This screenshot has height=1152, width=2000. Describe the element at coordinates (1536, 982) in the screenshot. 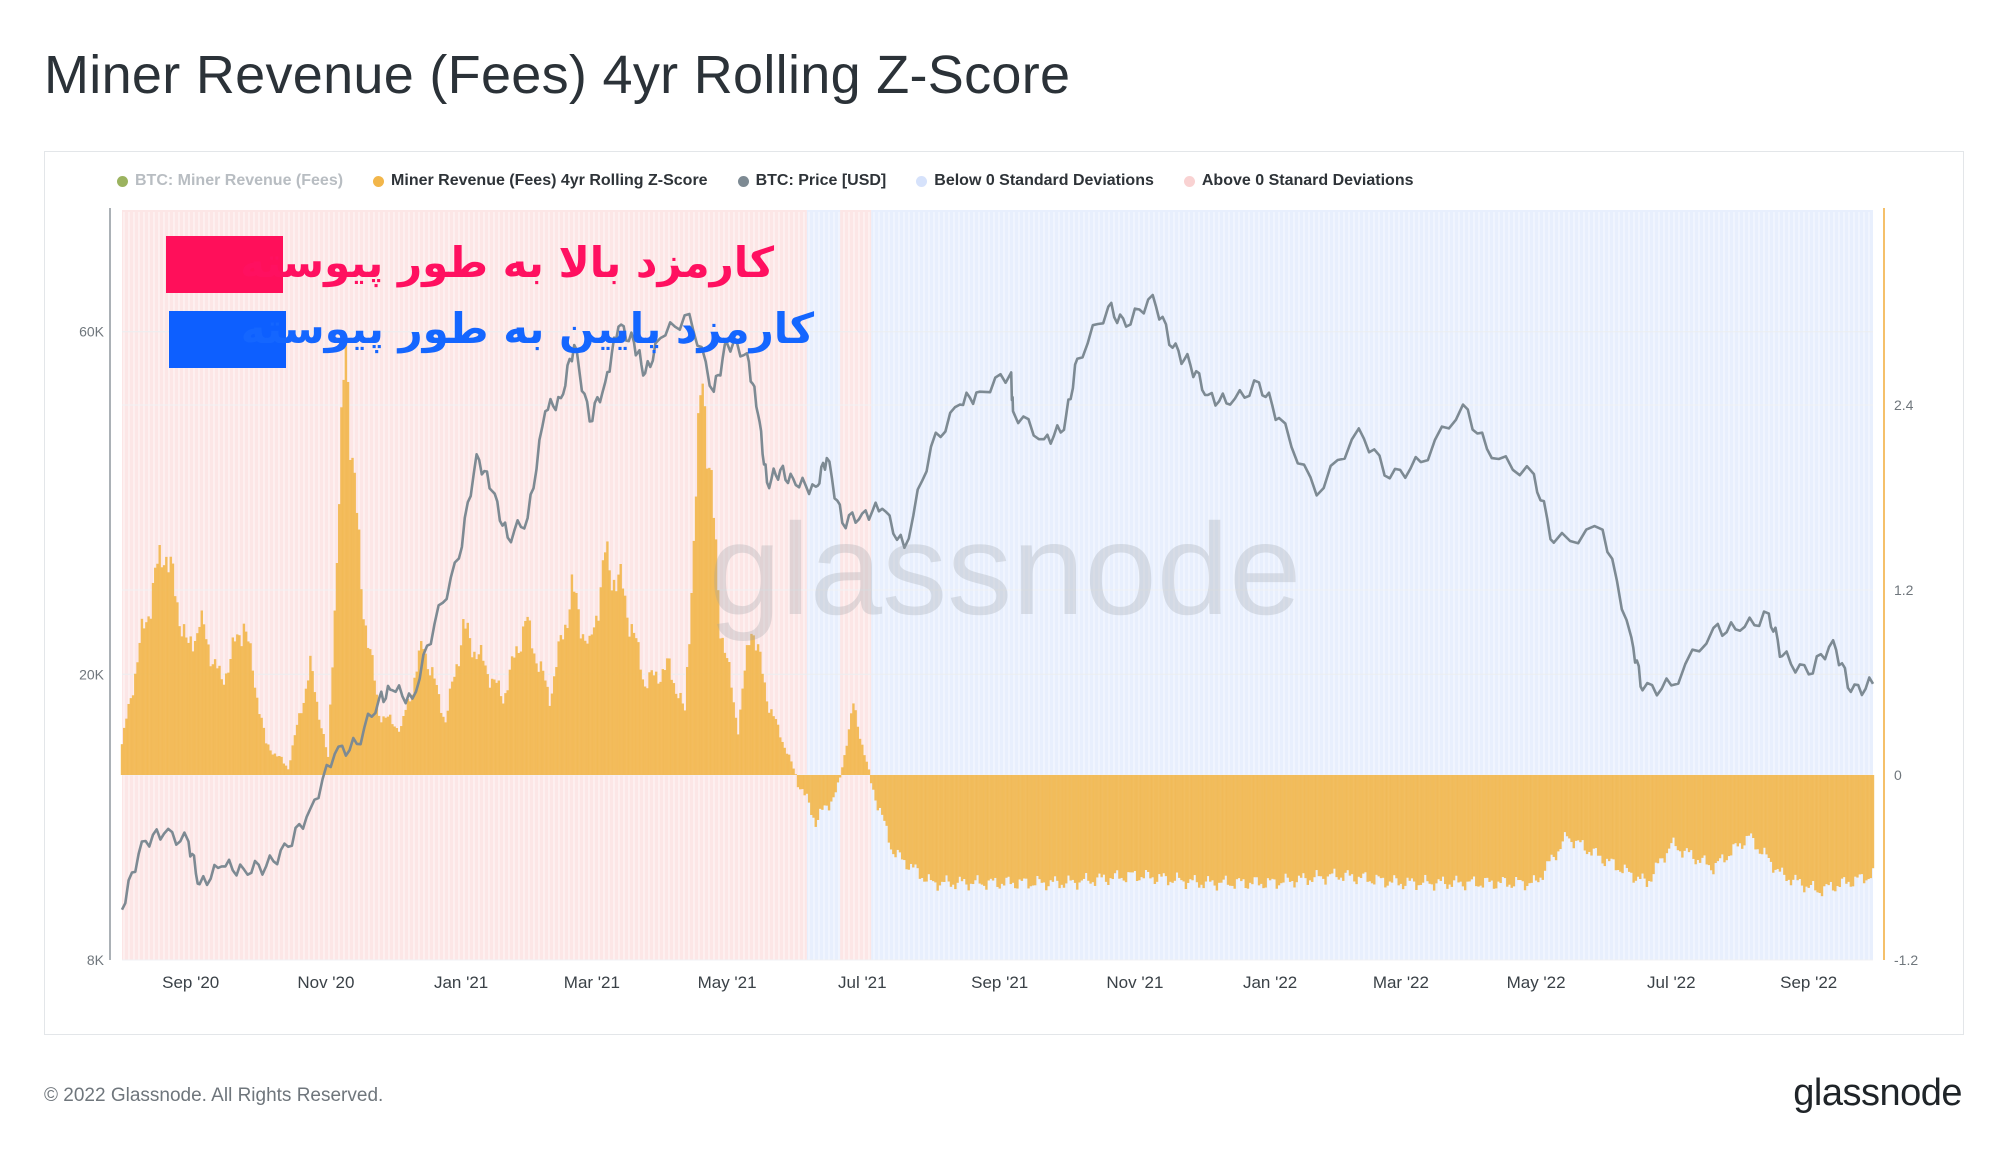

I see `x-tick-label: May '22` at that location.